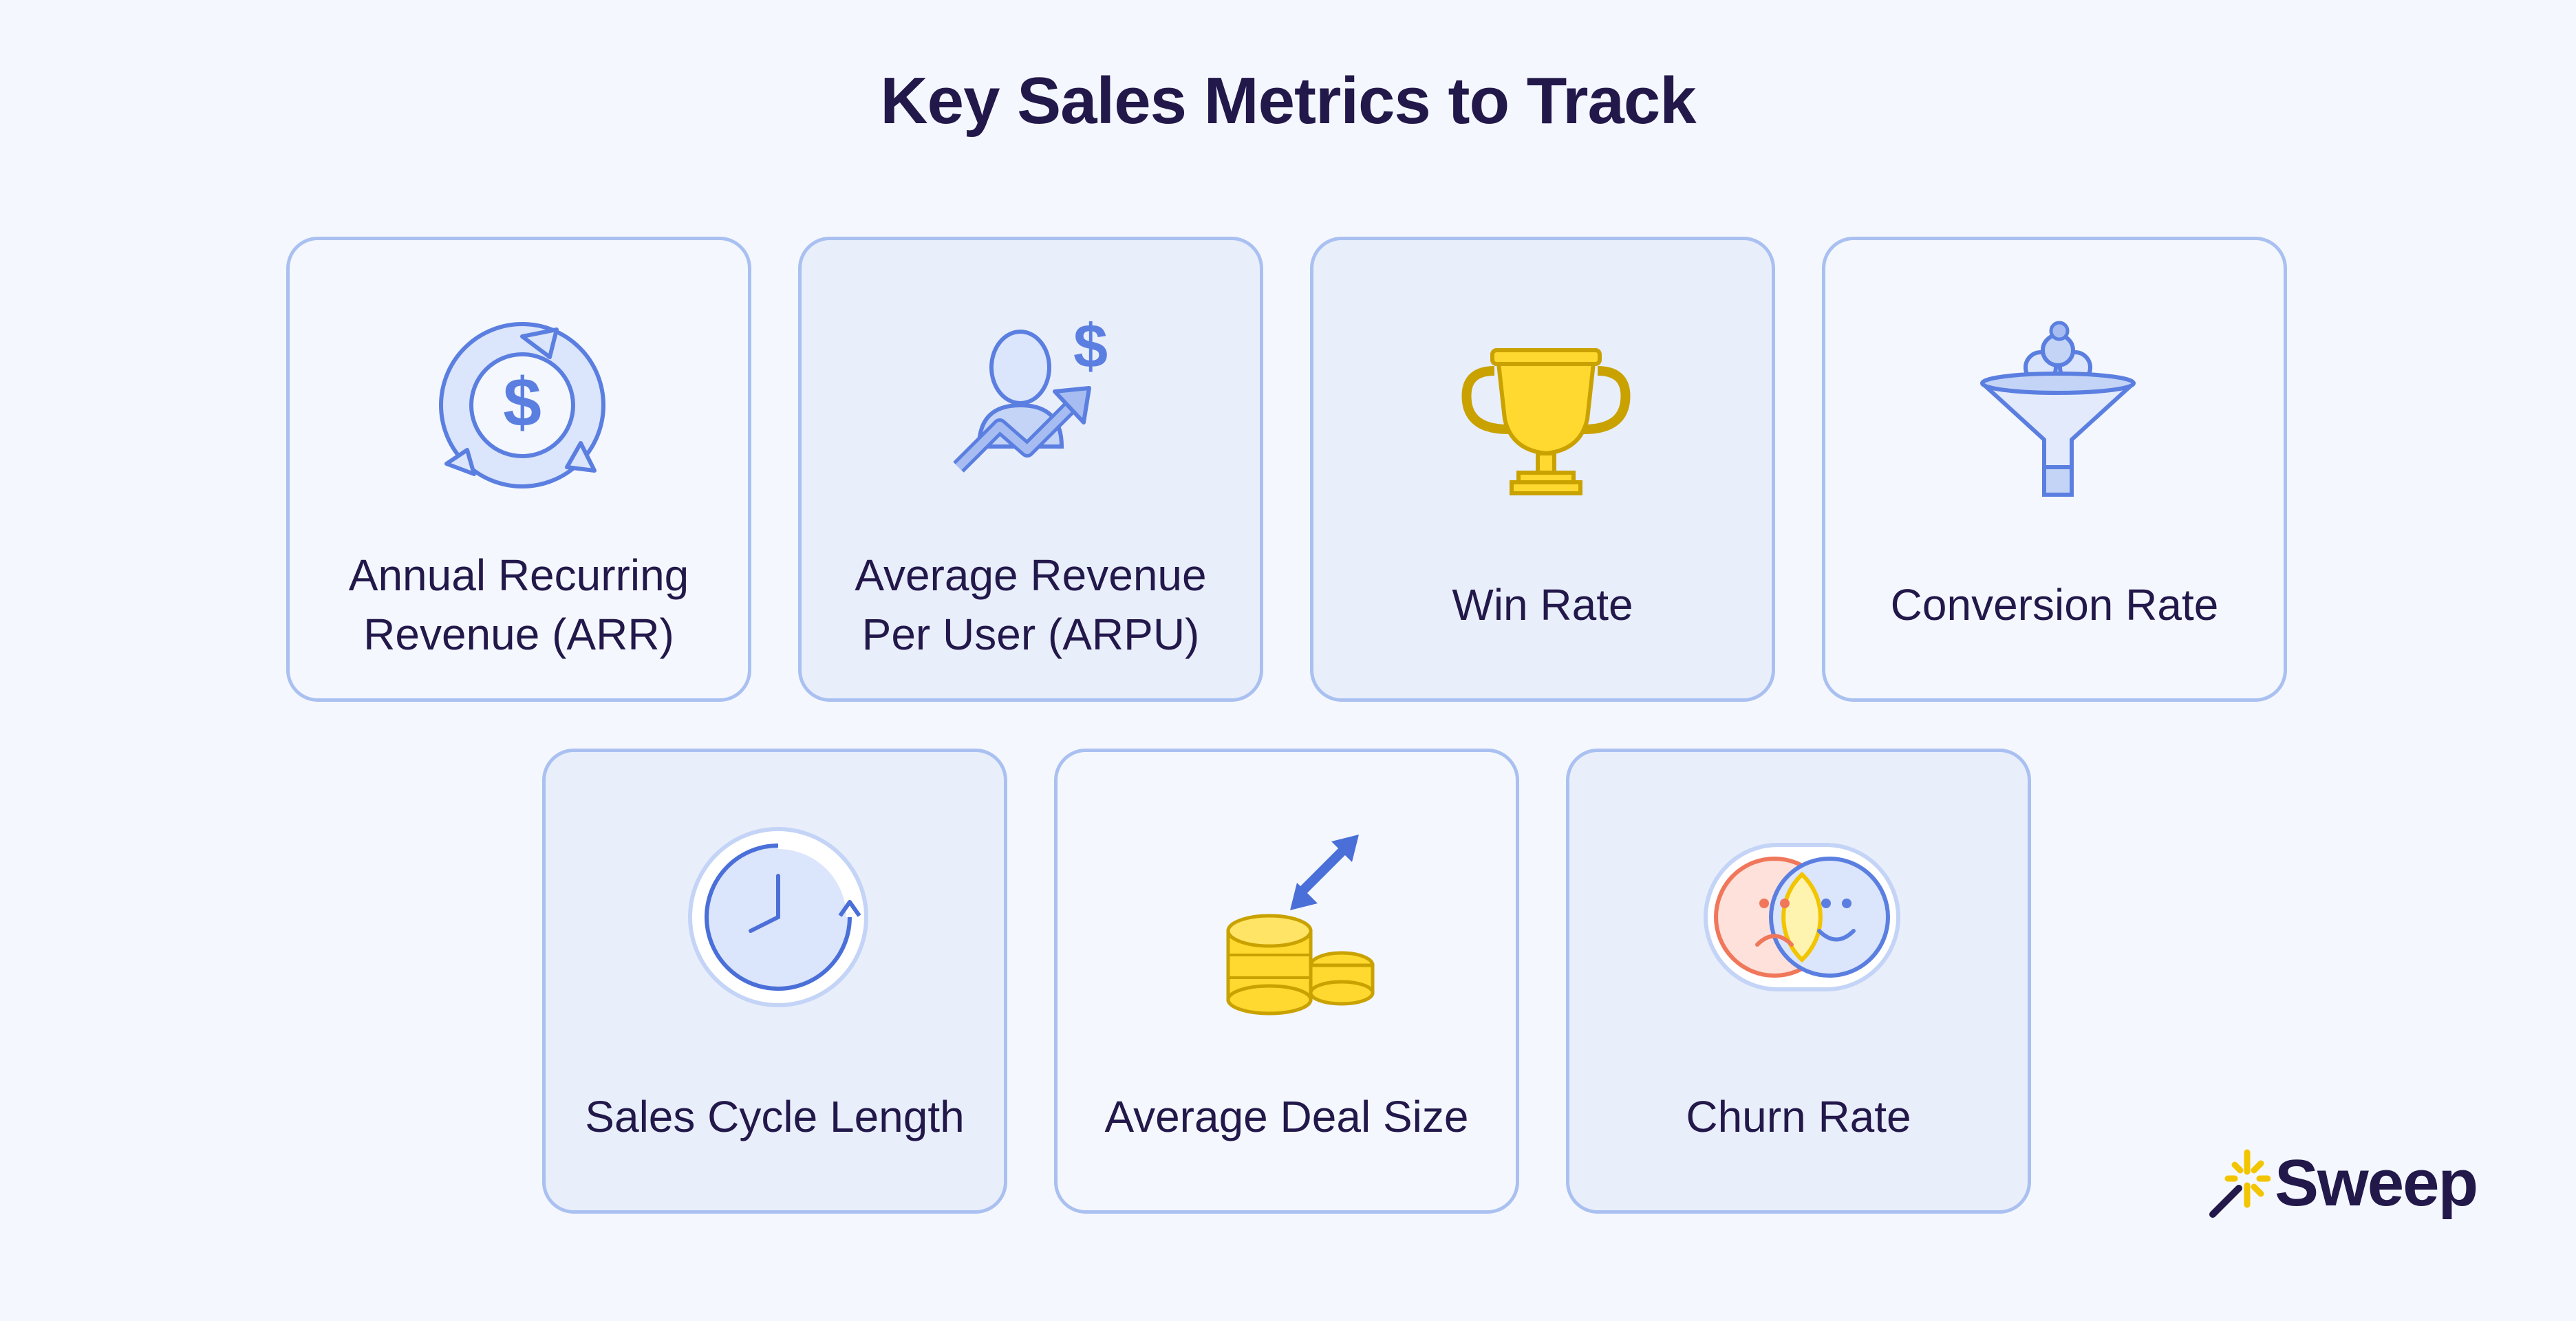 The width and height of the screenshot is (2576, 1321). I want to click on metric-card-churn-rate: Churn Rate, so click(1798, 982).